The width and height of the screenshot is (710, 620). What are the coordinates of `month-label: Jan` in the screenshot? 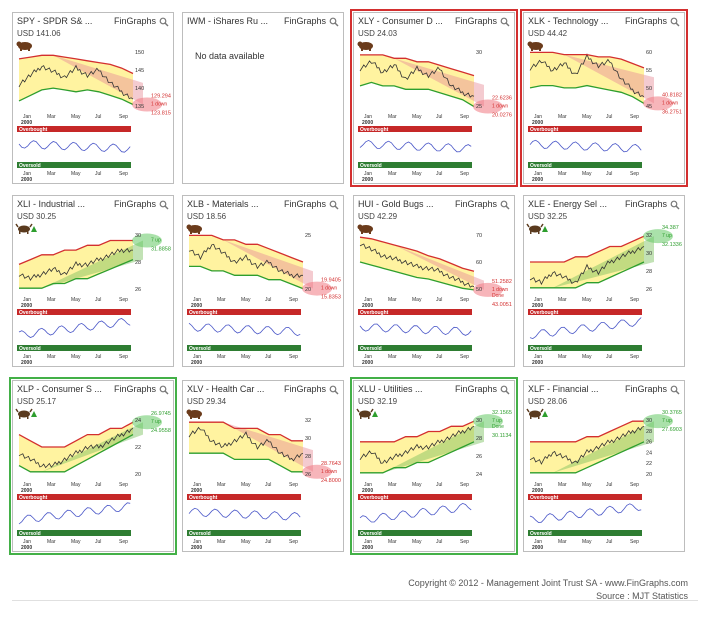 It's located at (538, 300).